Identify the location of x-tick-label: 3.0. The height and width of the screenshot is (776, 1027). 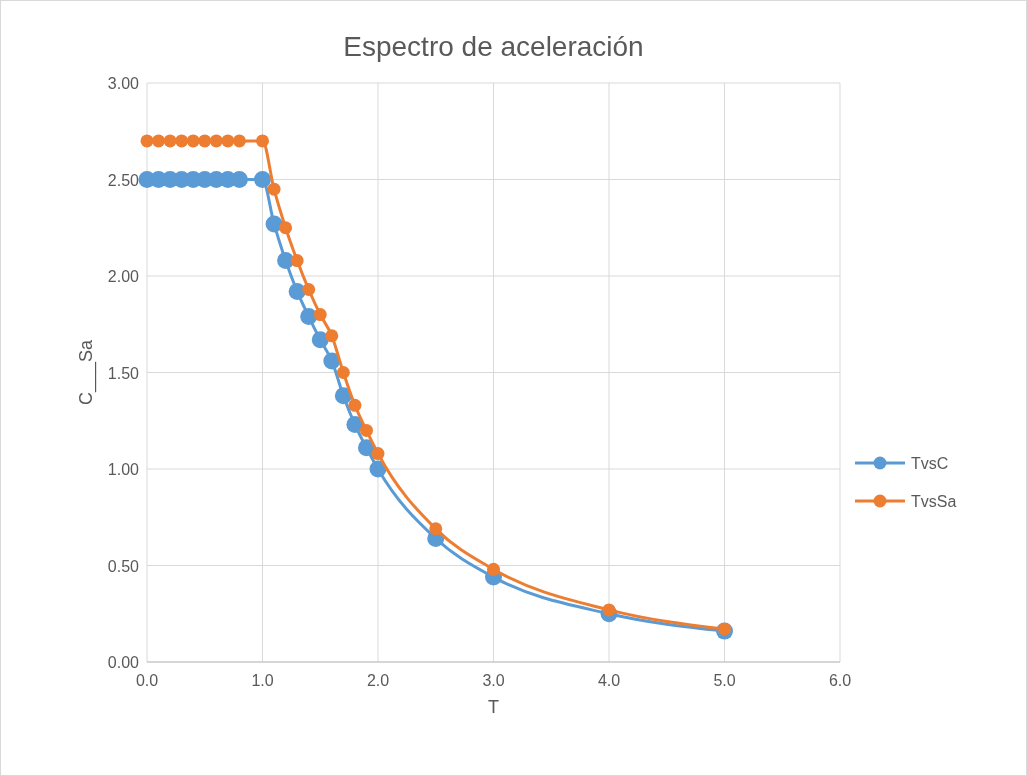
(493, 680).